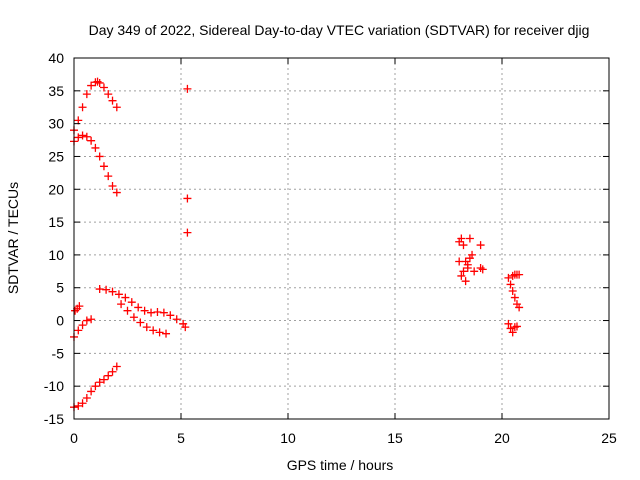  I want to click on series-short-segment, so click(77, 308).